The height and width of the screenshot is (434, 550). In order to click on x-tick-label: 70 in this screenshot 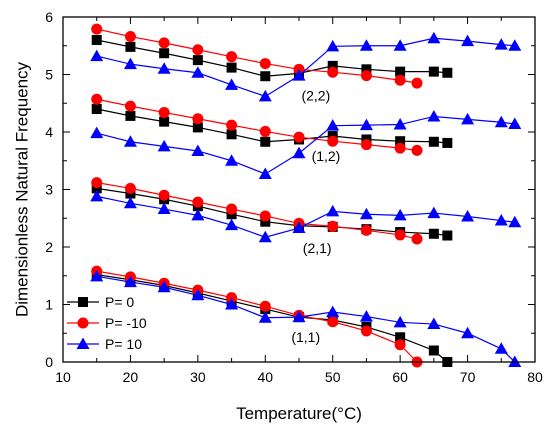, I will do `click(468, 377)`.